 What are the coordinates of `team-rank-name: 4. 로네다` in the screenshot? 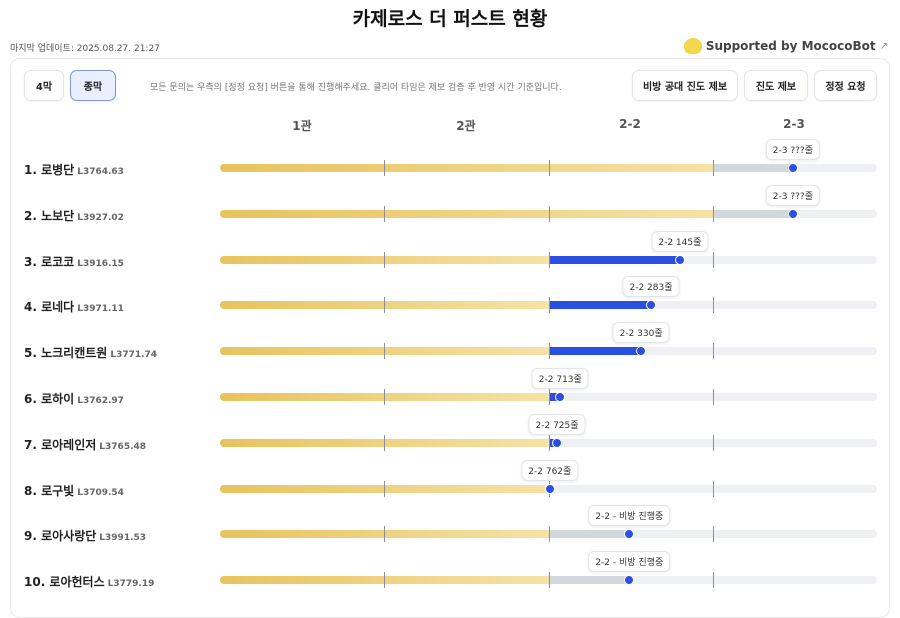 It's located at (49, 307).